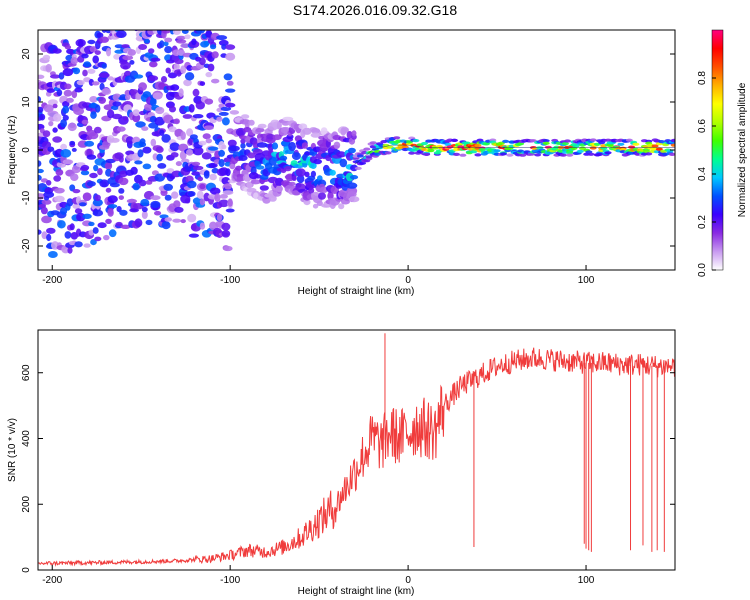 The height and width of the screenshot is (600, 750). What do you see at coordinates (702, 174) in the screenshot?
I see `colorbar-tick-label: 0.4` at bounding box center [702, 174].